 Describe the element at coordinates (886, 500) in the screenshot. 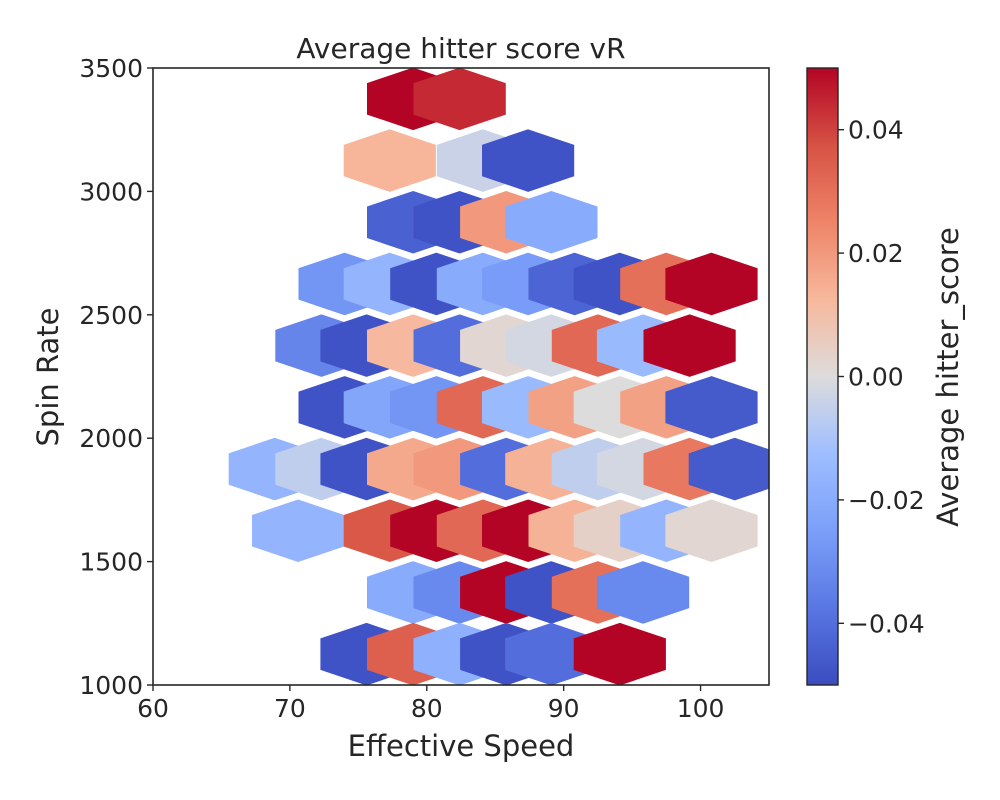

I see `colorbar-tick-label-1: −0.02` at that location.